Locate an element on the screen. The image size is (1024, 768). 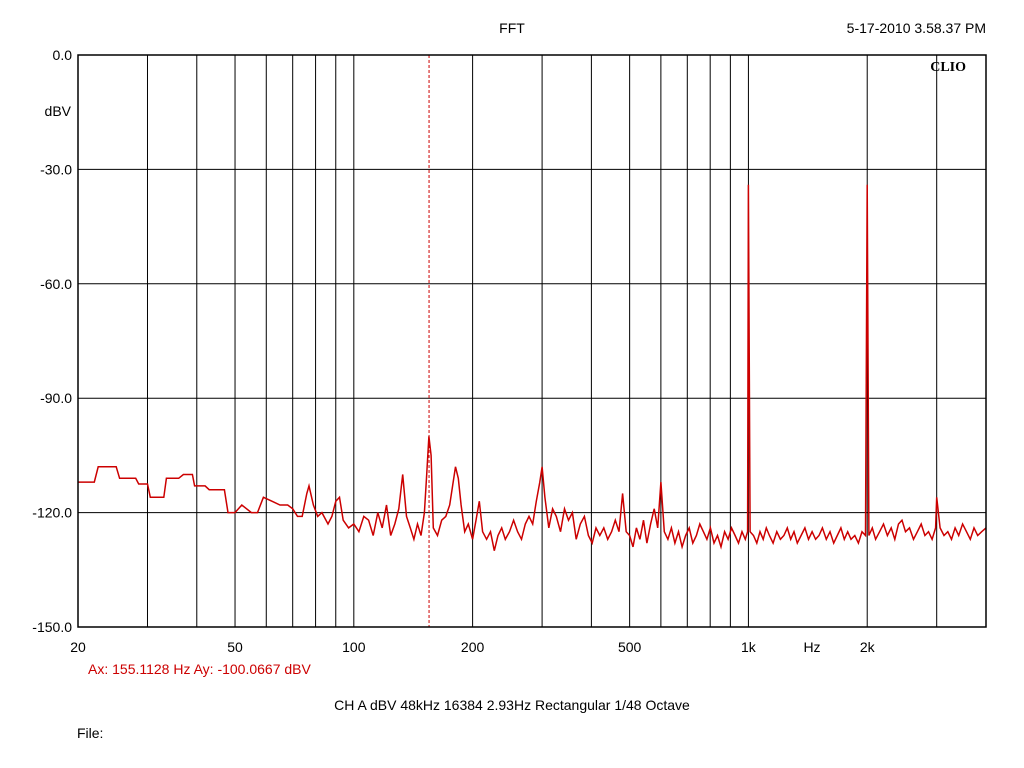
x-tick-label: 50 is located at coordinates (235, 647).